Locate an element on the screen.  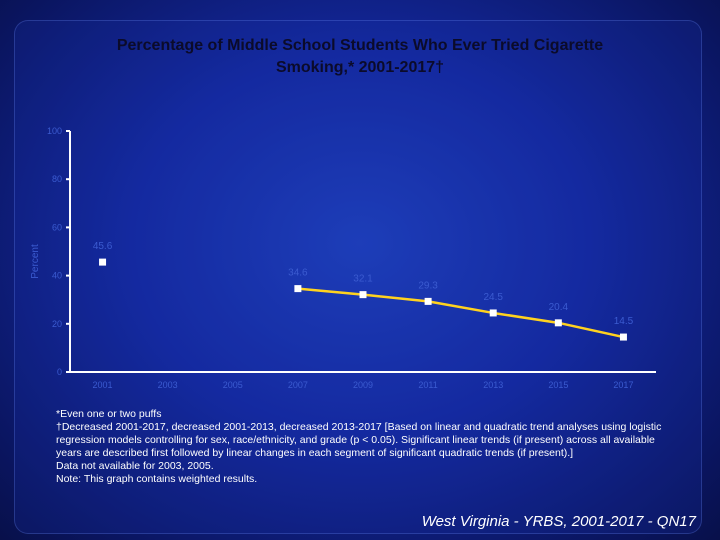
data-label: 34.6 is located at coordinates (298, 273).